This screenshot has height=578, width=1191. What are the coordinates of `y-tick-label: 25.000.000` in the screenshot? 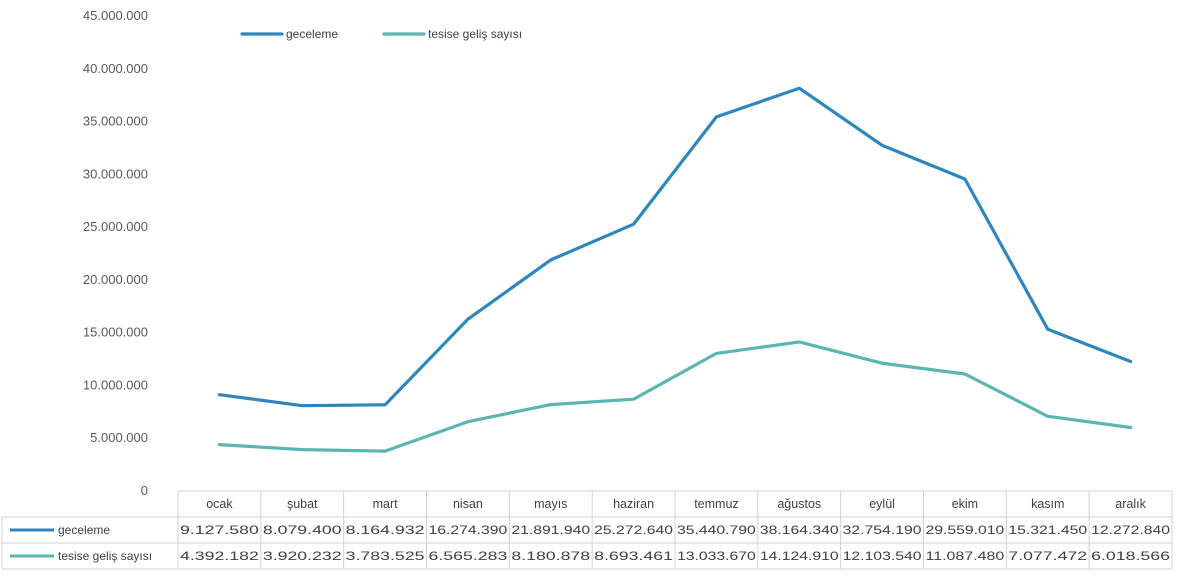 It's located at (115, 226).